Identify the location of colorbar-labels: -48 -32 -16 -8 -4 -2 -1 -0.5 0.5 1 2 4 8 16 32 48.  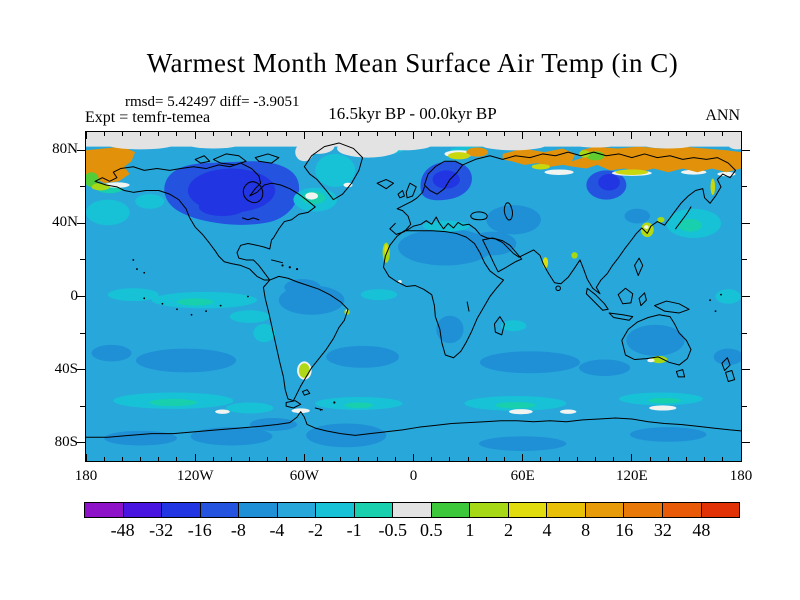
(412, 532).